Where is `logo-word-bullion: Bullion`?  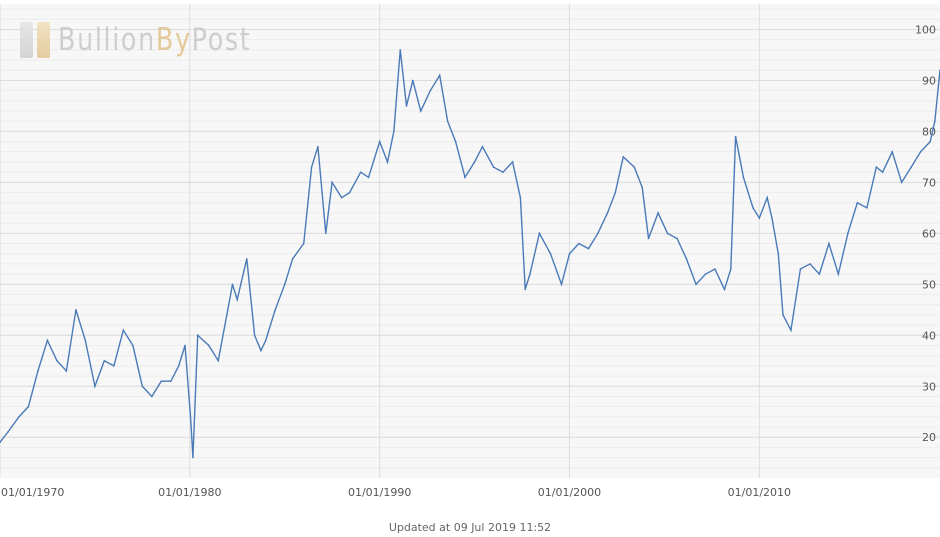
logo-word-bullion: Bullion is located at coordinates (107, 40).